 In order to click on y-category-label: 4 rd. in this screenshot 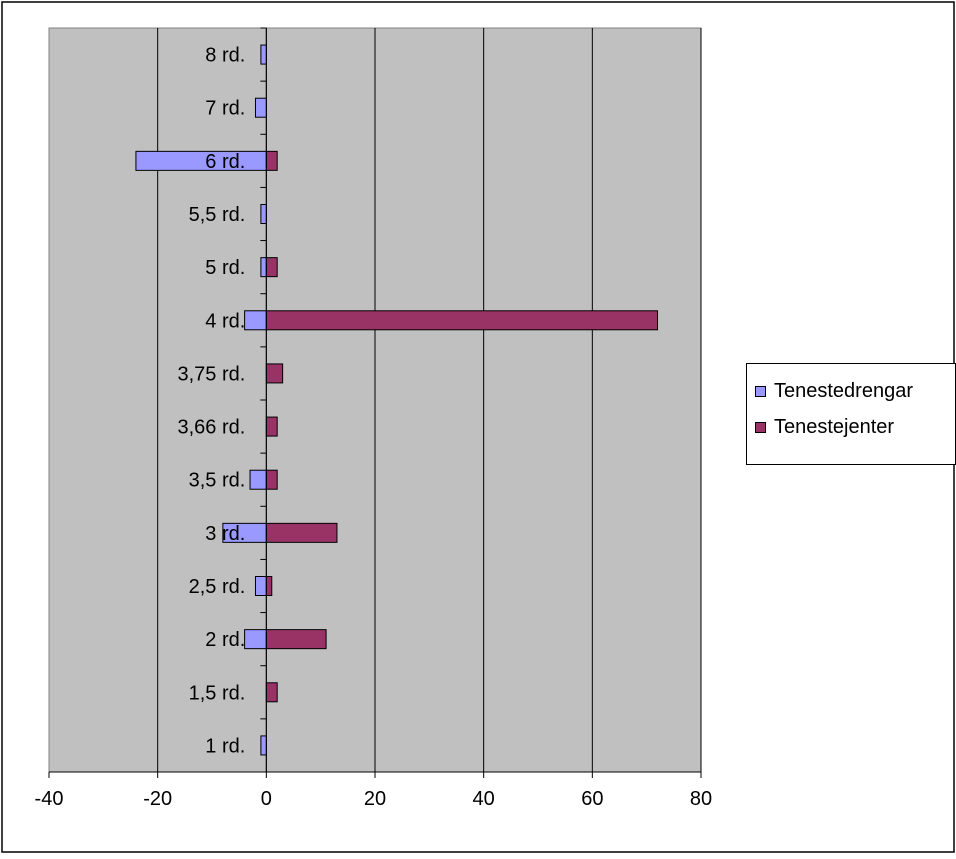, I will do `click(225, 321)`.